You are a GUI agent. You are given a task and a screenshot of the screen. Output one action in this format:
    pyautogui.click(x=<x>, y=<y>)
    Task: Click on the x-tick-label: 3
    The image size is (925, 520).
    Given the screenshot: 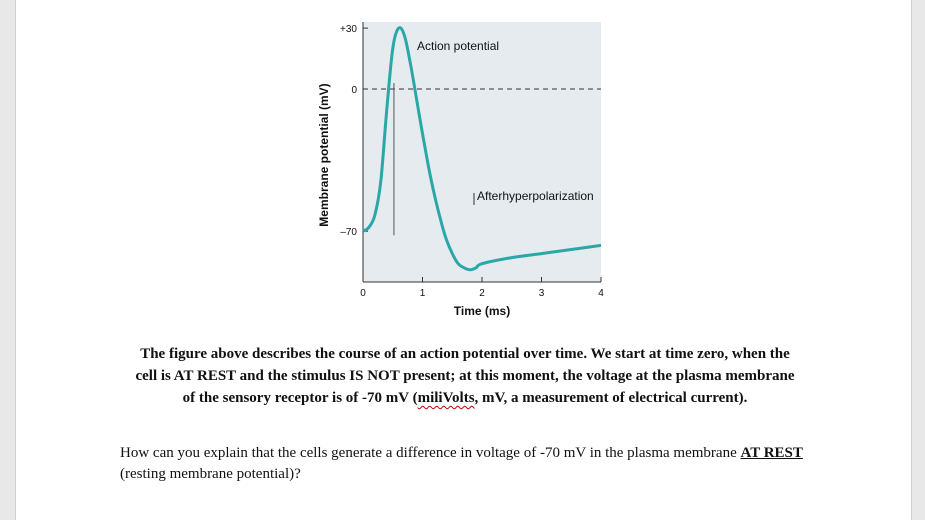 What is the action you would take?
    pyautogui.click(x=542, y=293)
    